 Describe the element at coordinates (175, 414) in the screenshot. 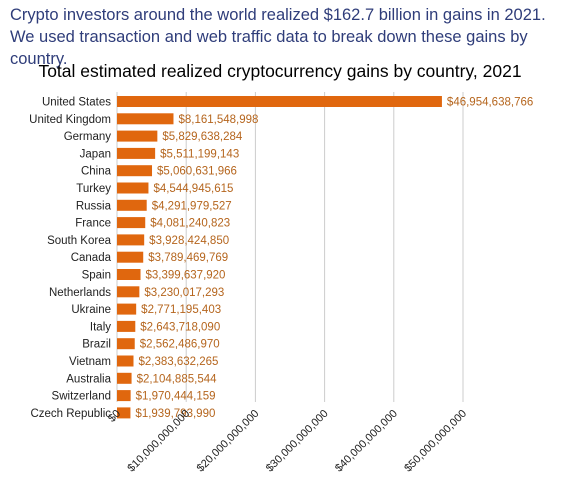

I see `value-label: $1,939,793,990` at that location.